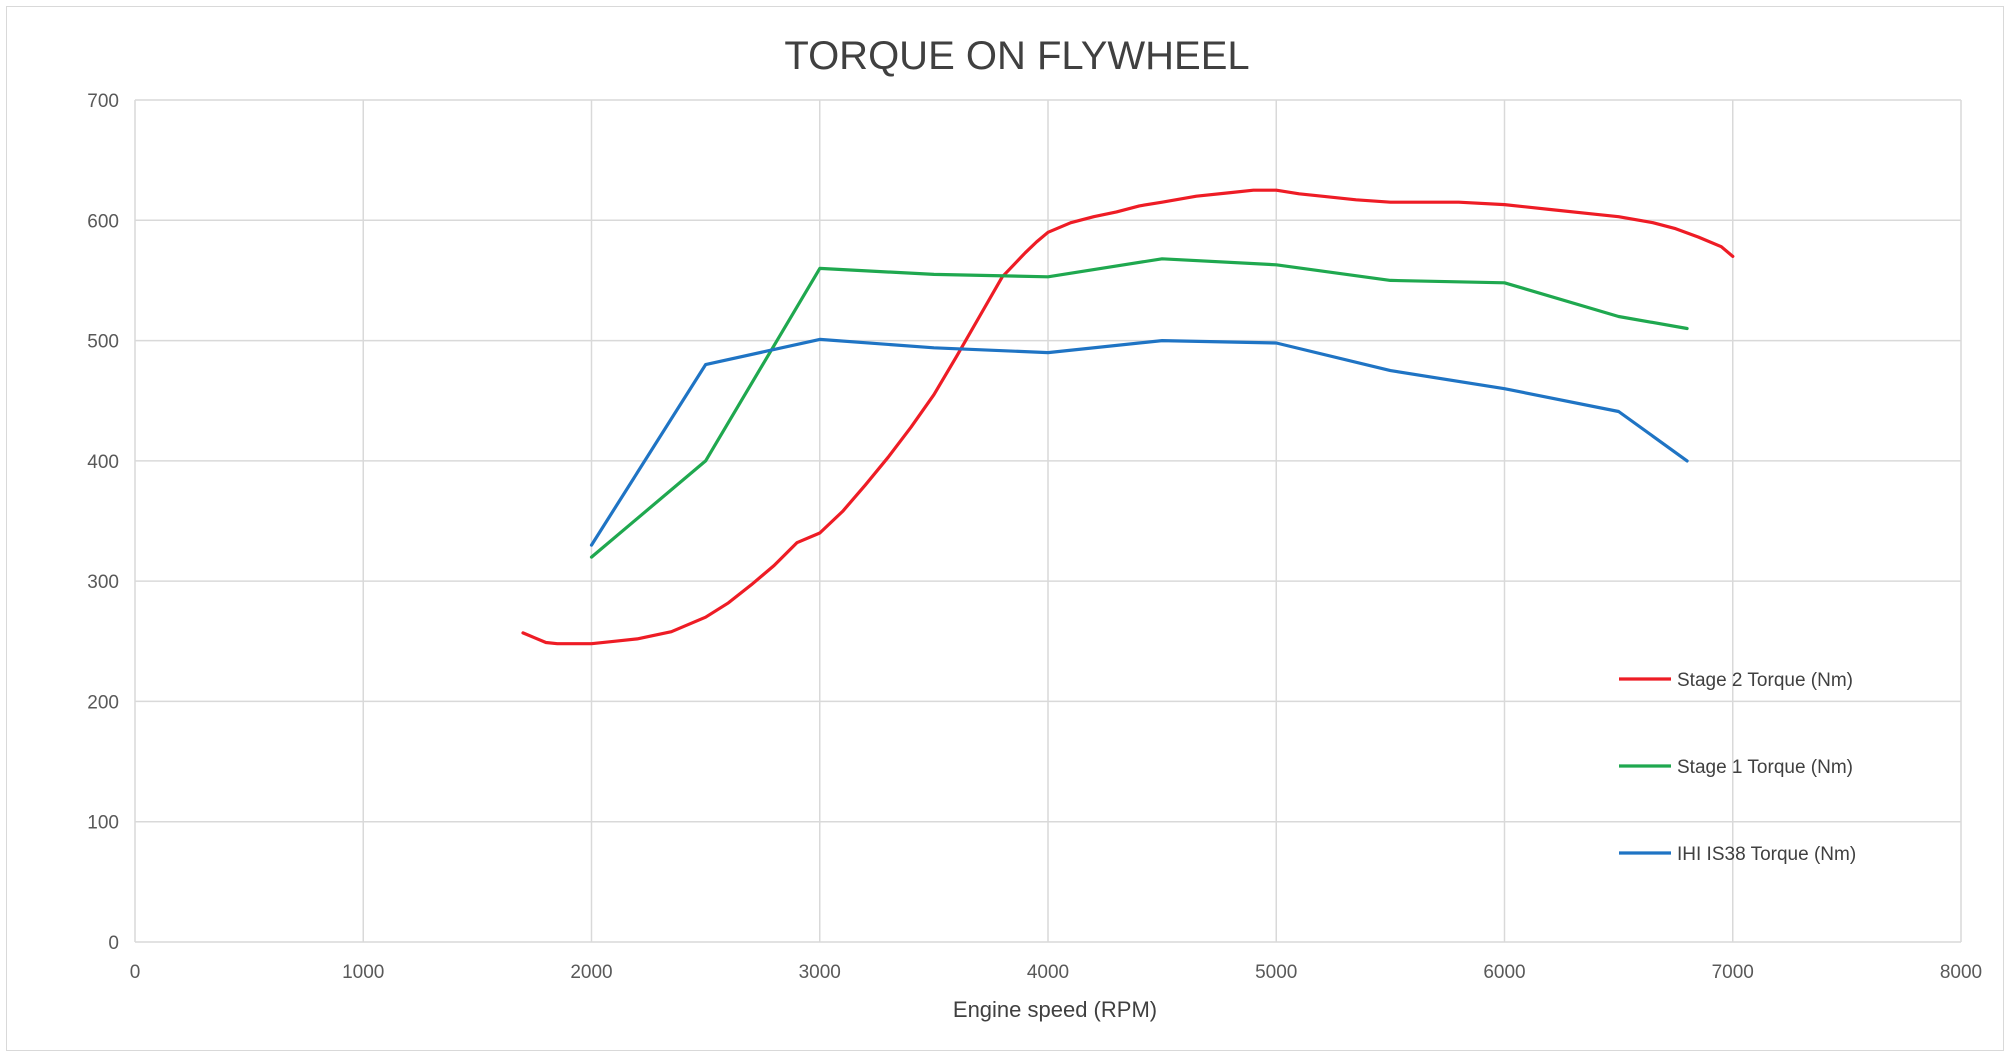 The width and height of the screenshot is (2011, 1057). What do you see at coordinates (363, 972) in the screenshot?
I see `x-tick-label: 1000` at bounding box center [363, 972].